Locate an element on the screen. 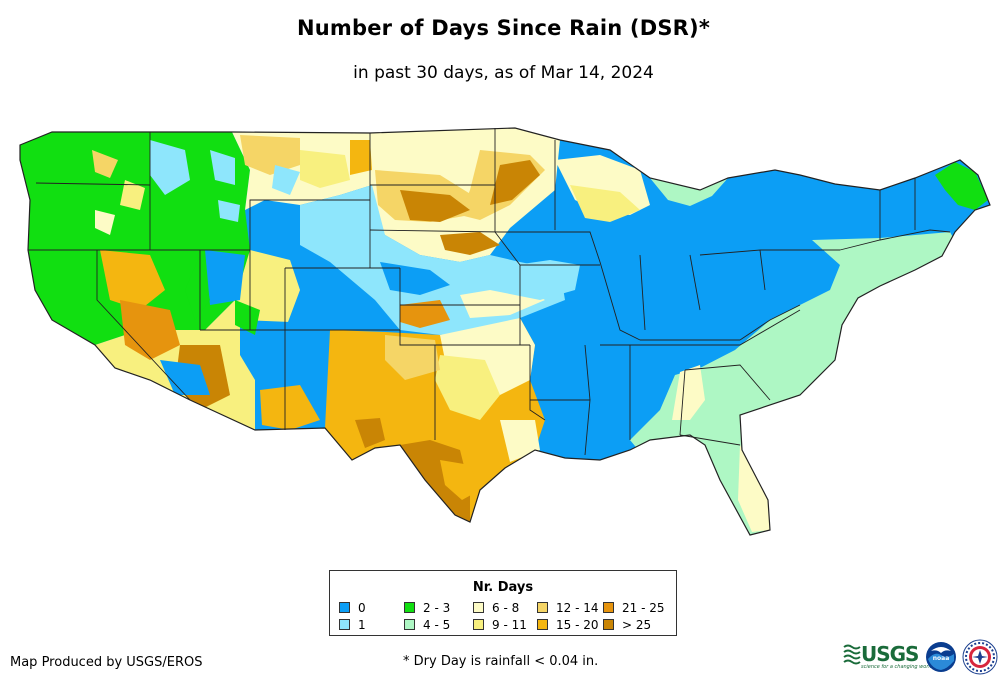 Image resolution: width=1007 pixels, height=691 pixels. legend-label: 1 is located at coordinates (362, 625).